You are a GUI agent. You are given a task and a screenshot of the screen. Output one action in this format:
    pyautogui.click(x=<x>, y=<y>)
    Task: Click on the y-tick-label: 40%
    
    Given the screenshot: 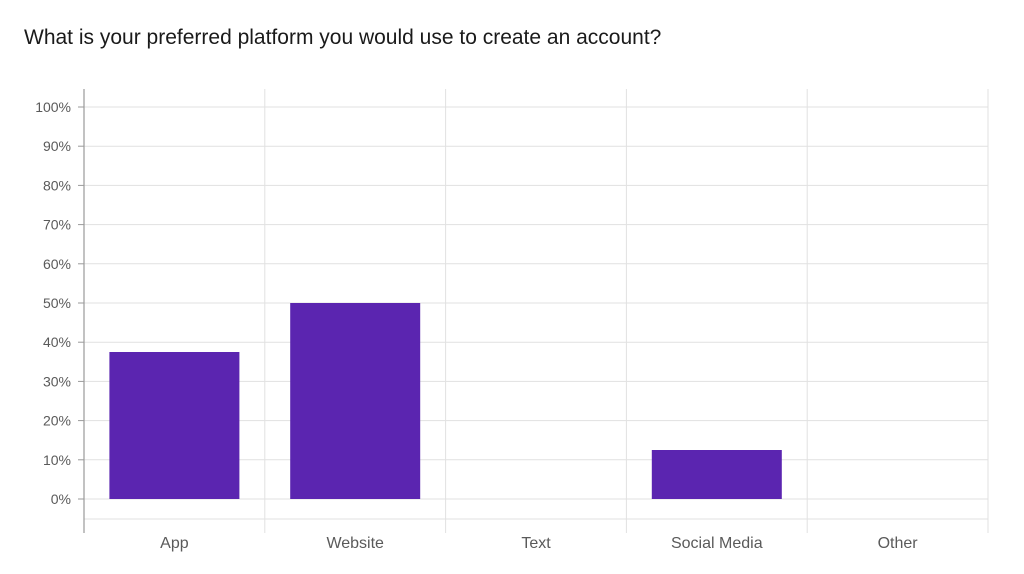 What is the action you would take?
    pyautogui.click(x=57, y=342)
    